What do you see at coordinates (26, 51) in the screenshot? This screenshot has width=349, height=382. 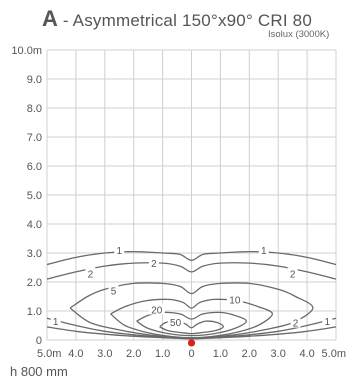 I see `y-tick-label: 10.0m` at bounding box center [26, 51].